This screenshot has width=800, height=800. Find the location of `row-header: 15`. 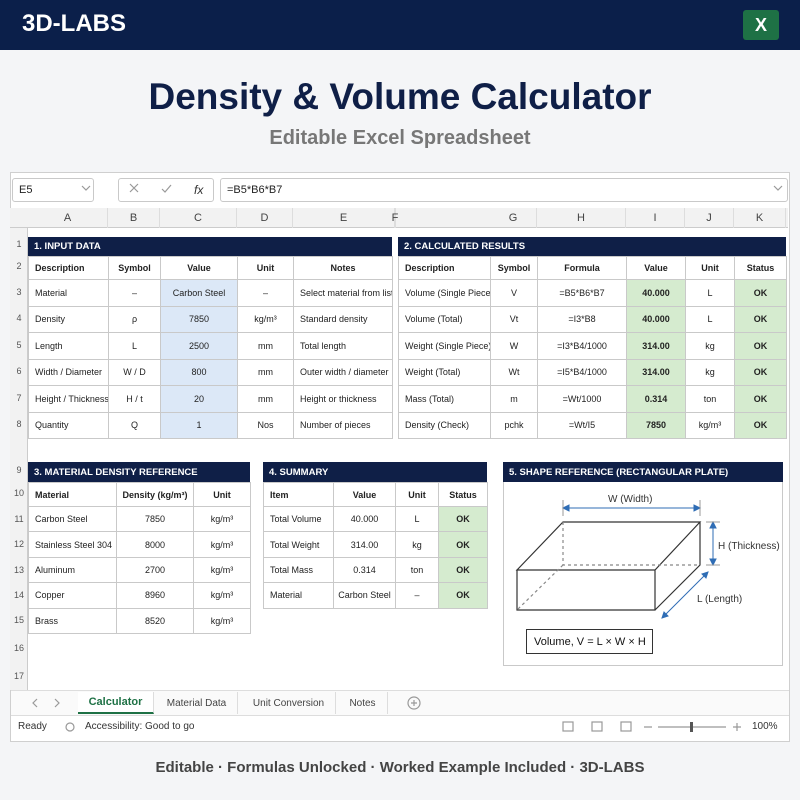

row-header: 15 is located at coordinates (18, 620).